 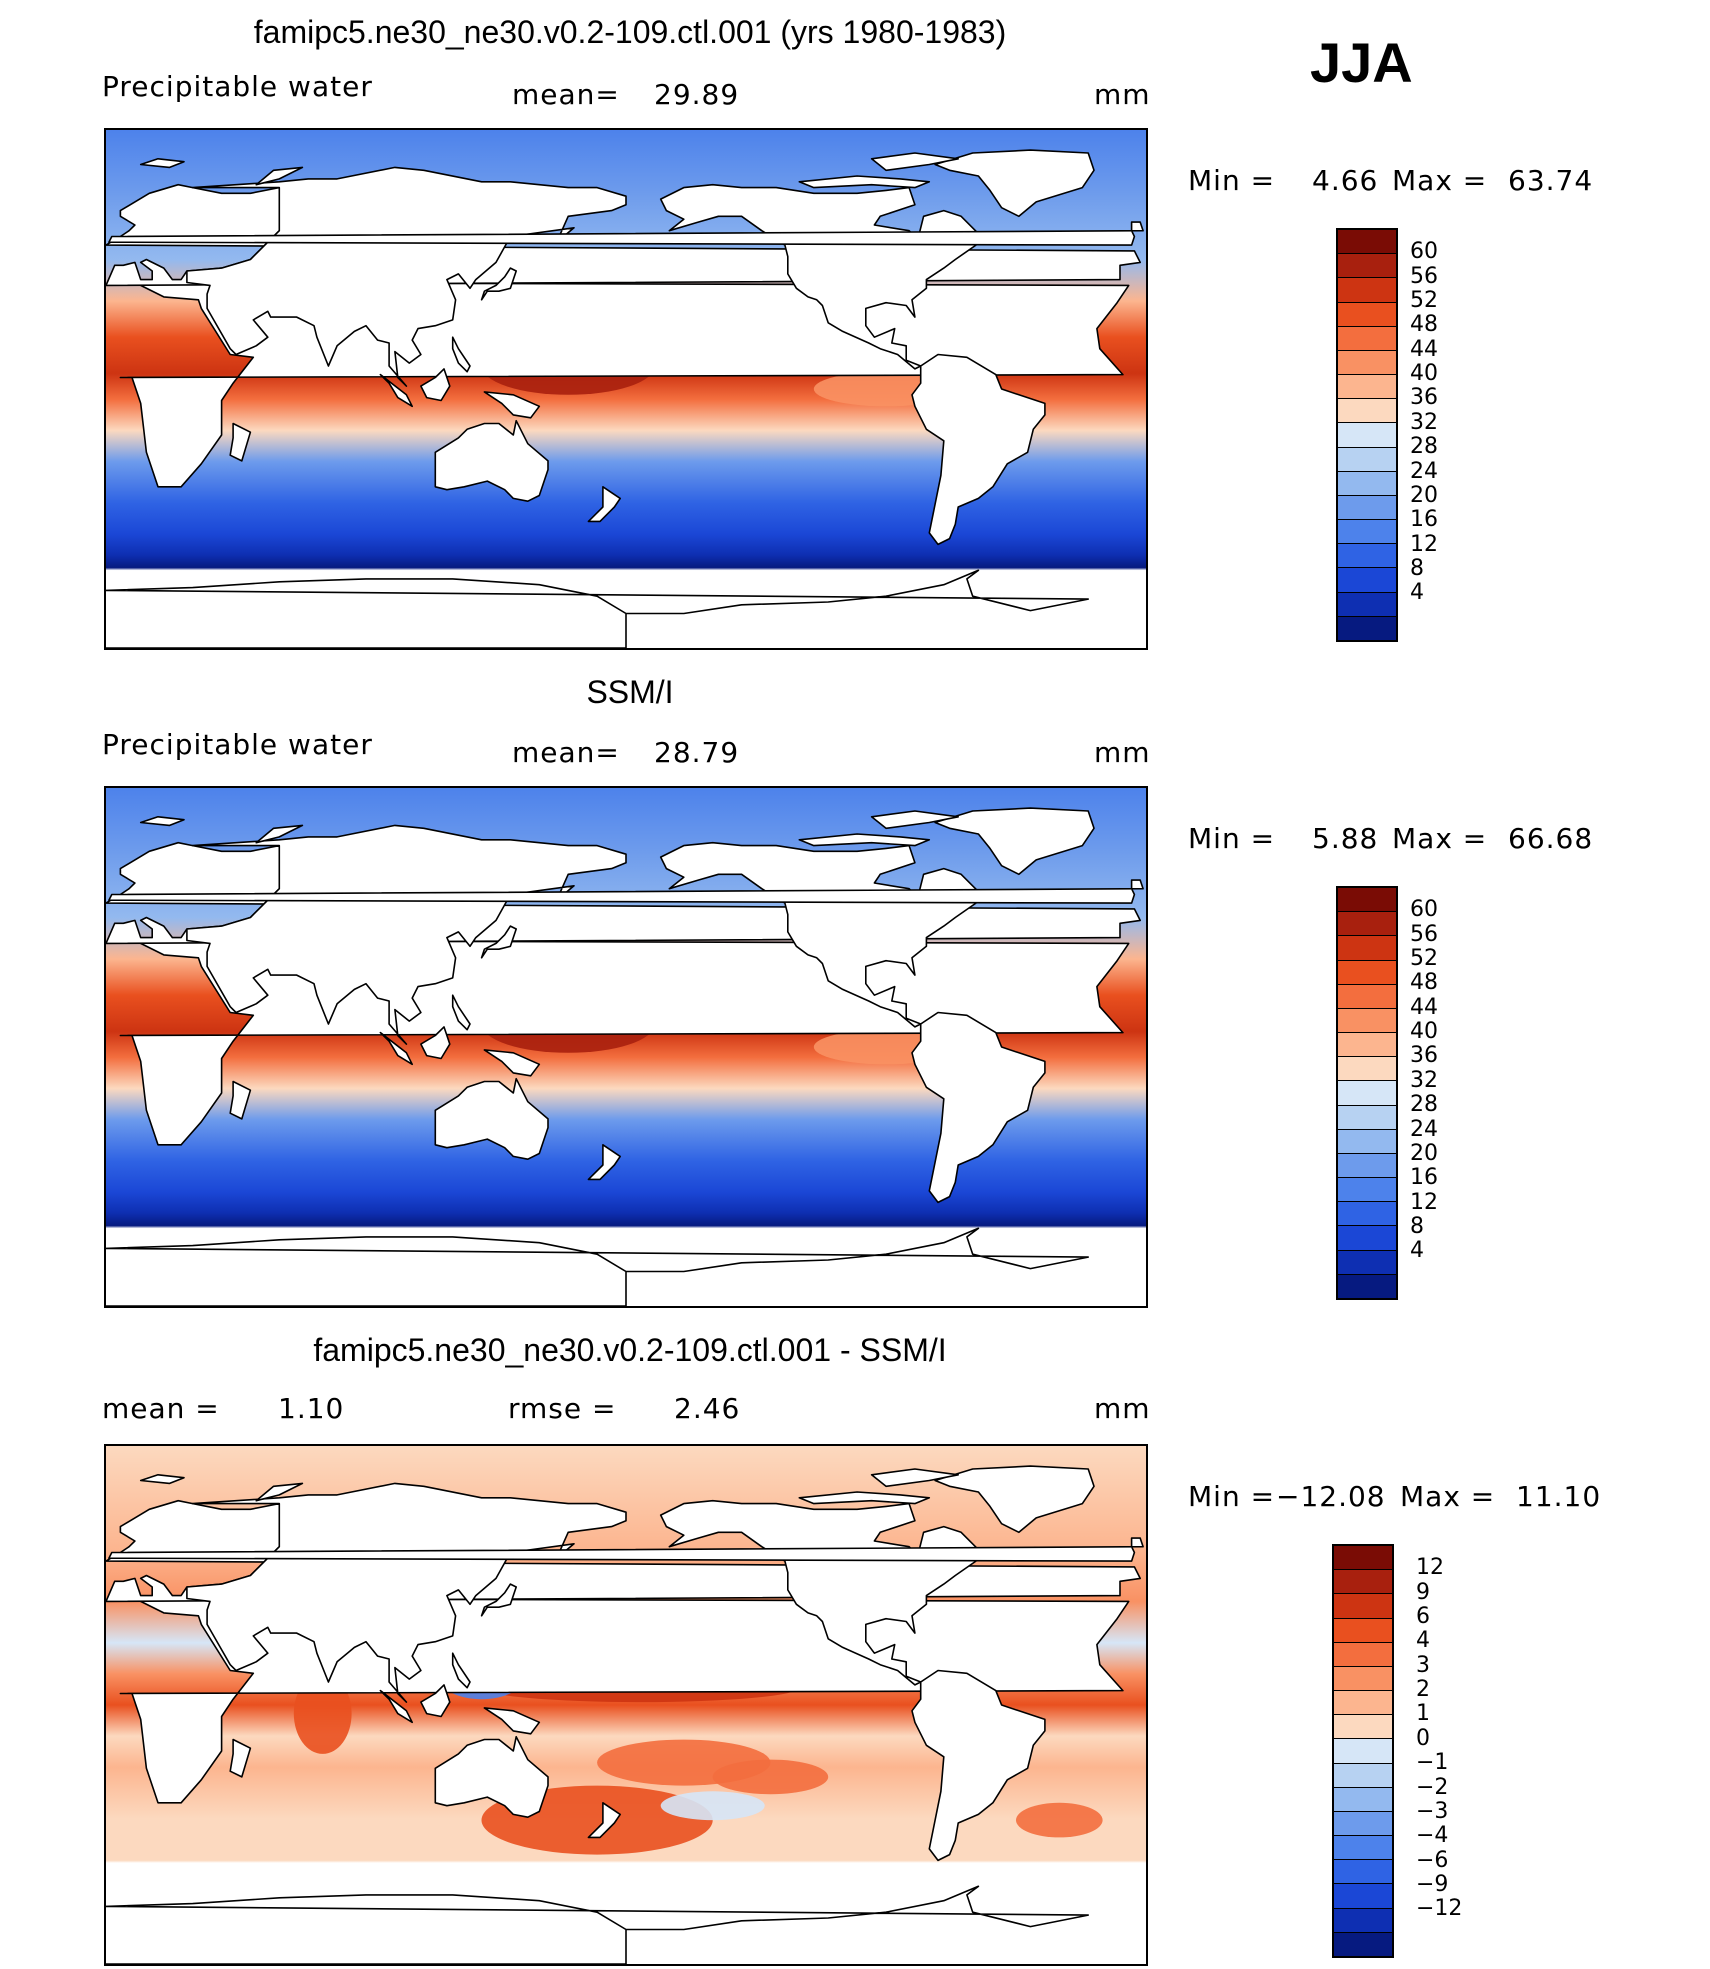 What do you see at coordinates (499, 284) in the screenshot?
I see `coastline-japan` at bounding box center [499, 284].